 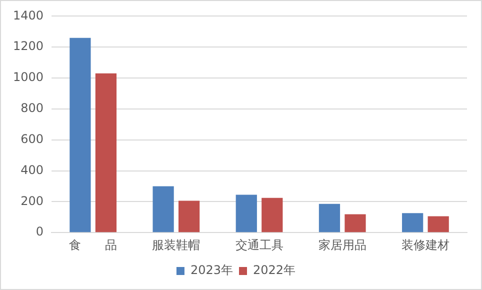 I want to click on y-tick-label: 800, so click(x=32, y=108).